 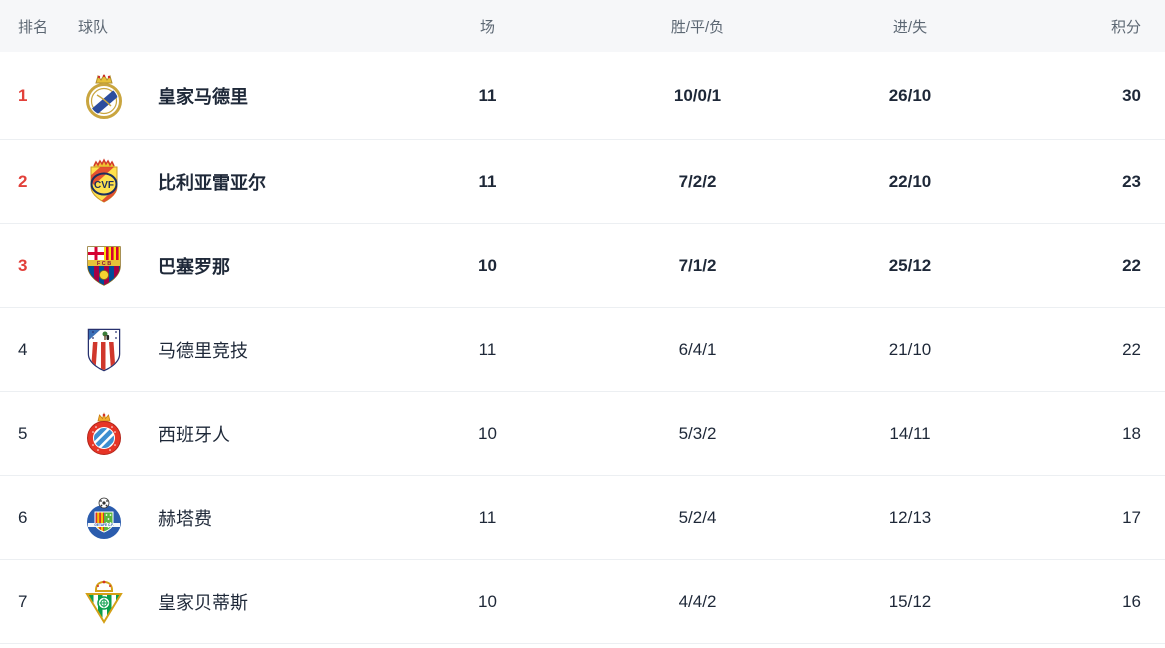 I want to click on team-name: 马德里竞技, so click(x=203, y=350).